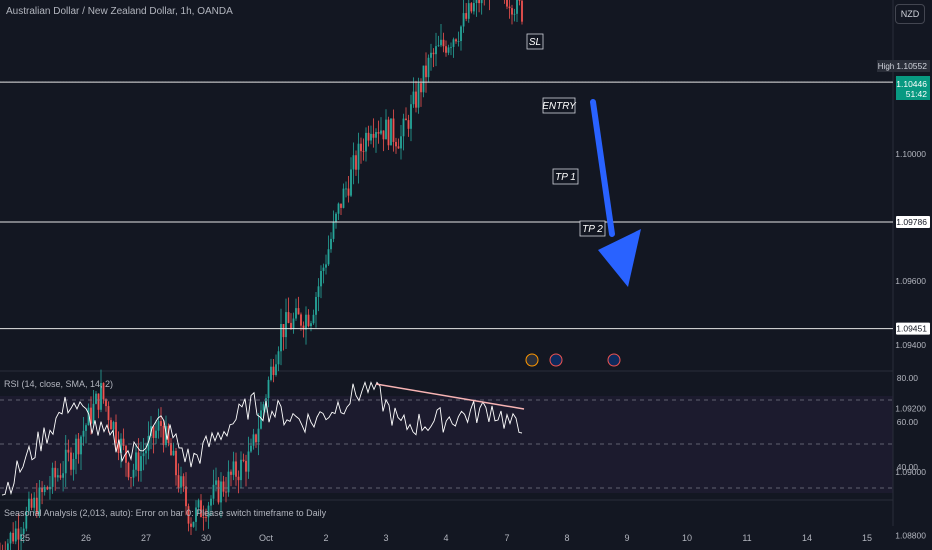  Describe the element at coordinates (573, 360) in the screenshot. I see `event-markers` at that location.